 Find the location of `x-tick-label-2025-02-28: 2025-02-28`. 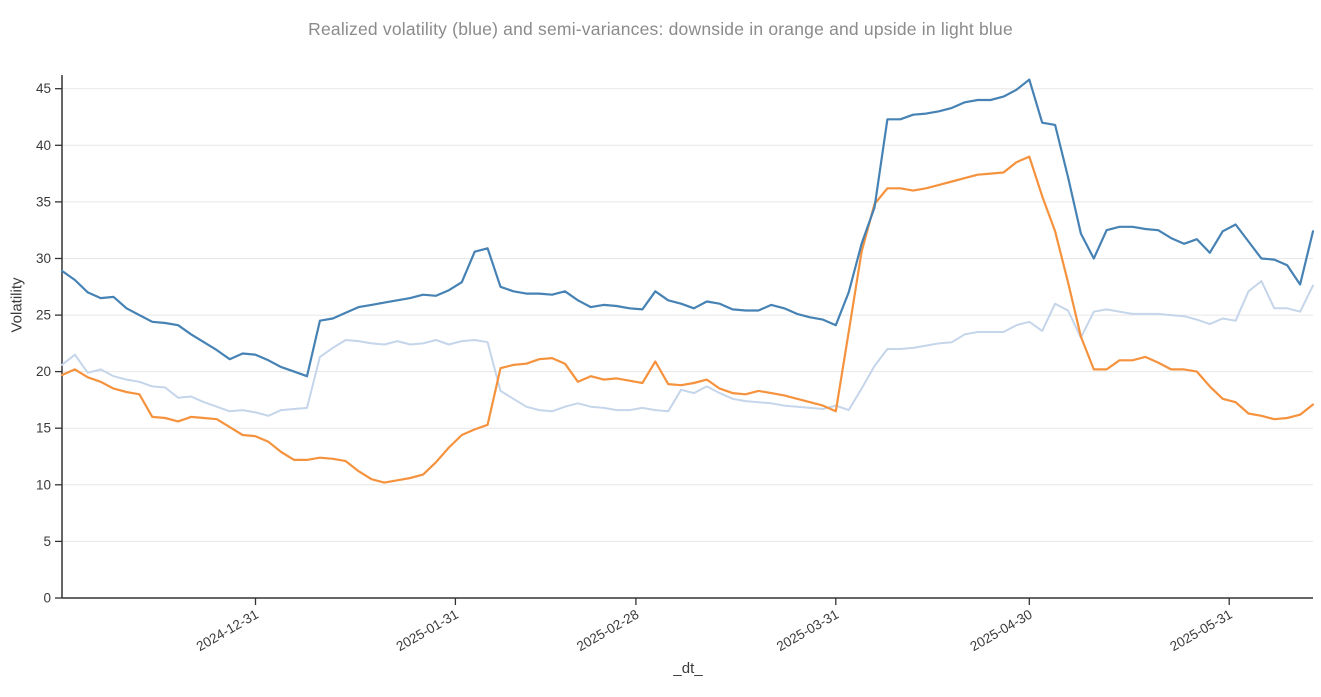

x-tick-label-2025-02-28: 2025-02-28 is located at coordinates (607, 631).